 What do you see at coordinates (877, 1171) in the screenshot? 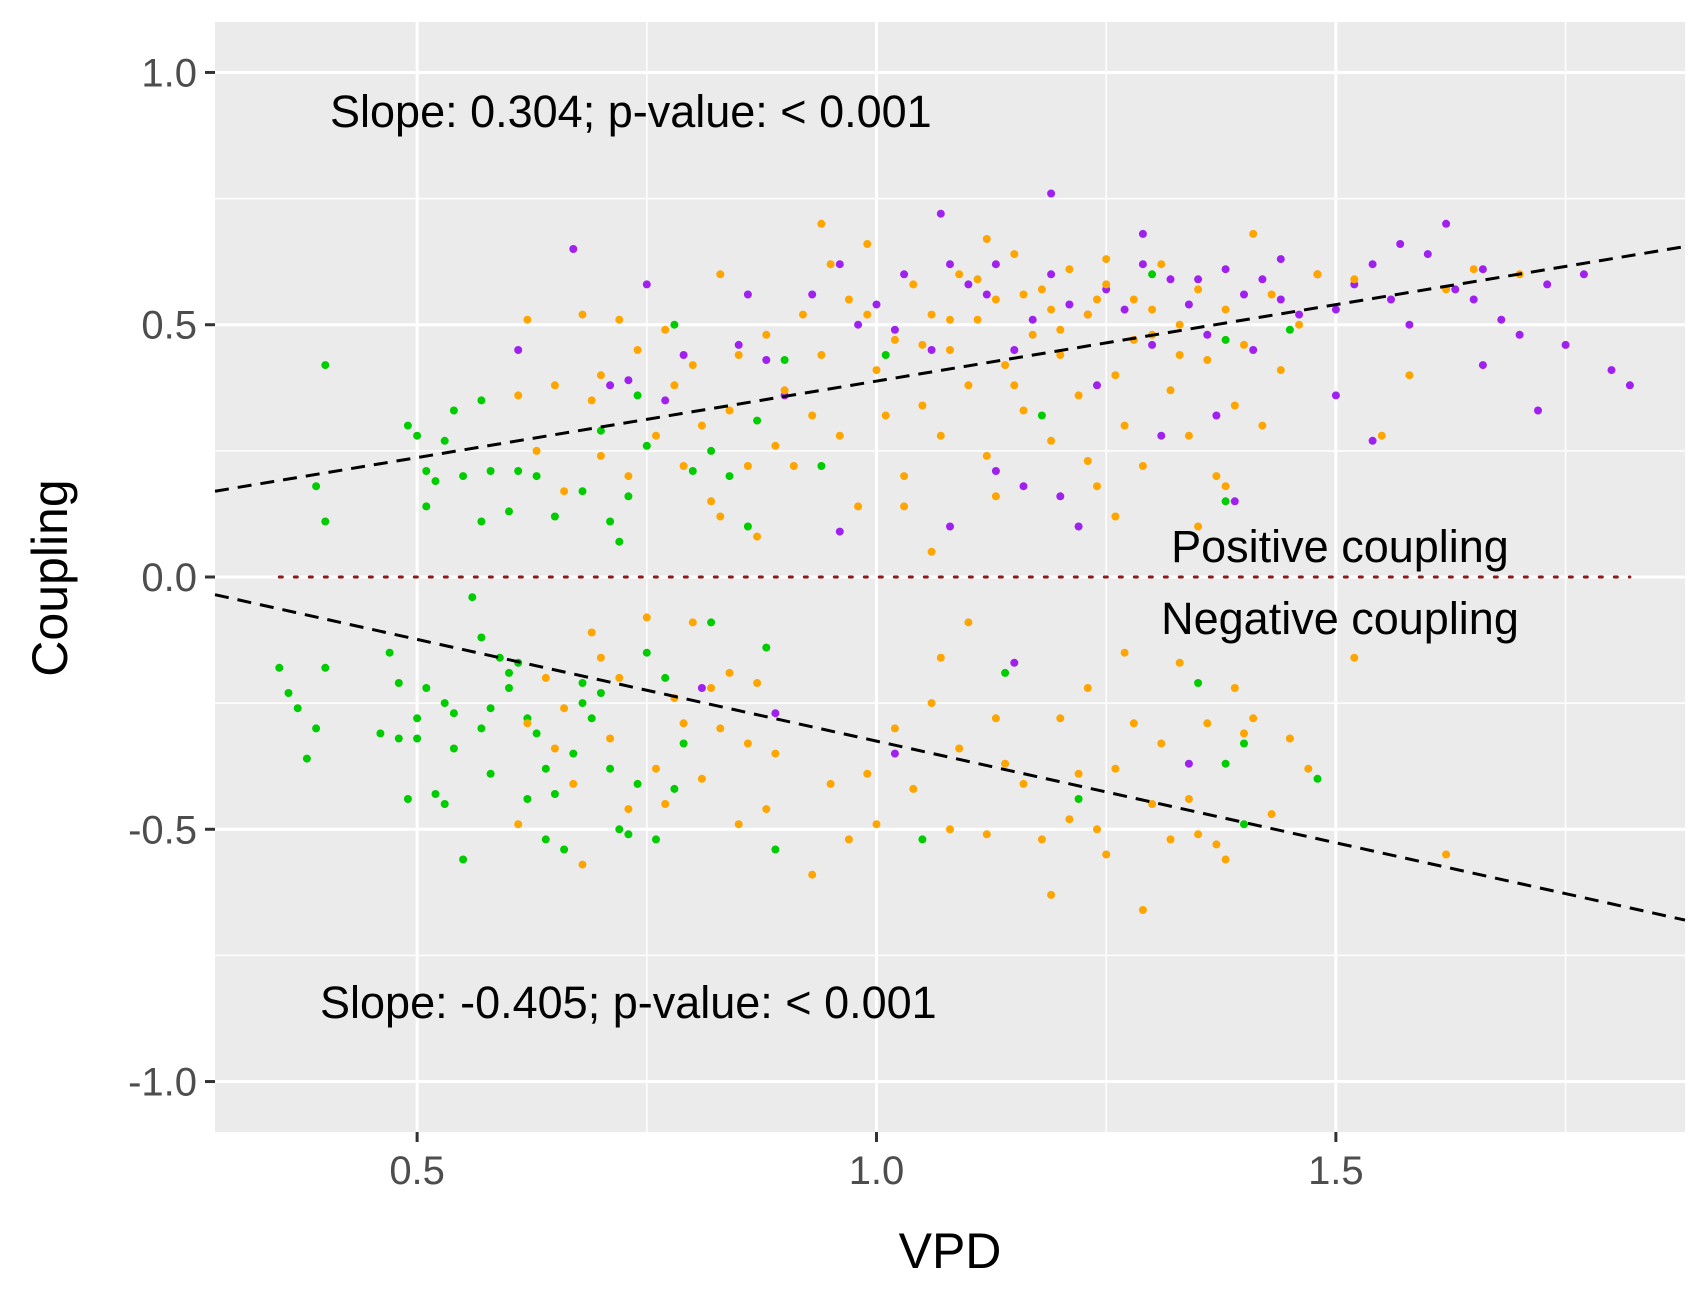
I see `x-tick-label: 1.0` at bounding box center [877, 1171].